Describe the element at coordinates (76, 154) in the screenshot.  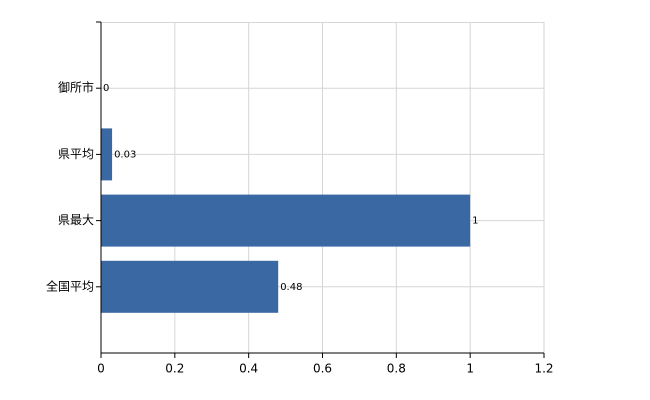
I see `y-tick-label: 県平均` at that location.